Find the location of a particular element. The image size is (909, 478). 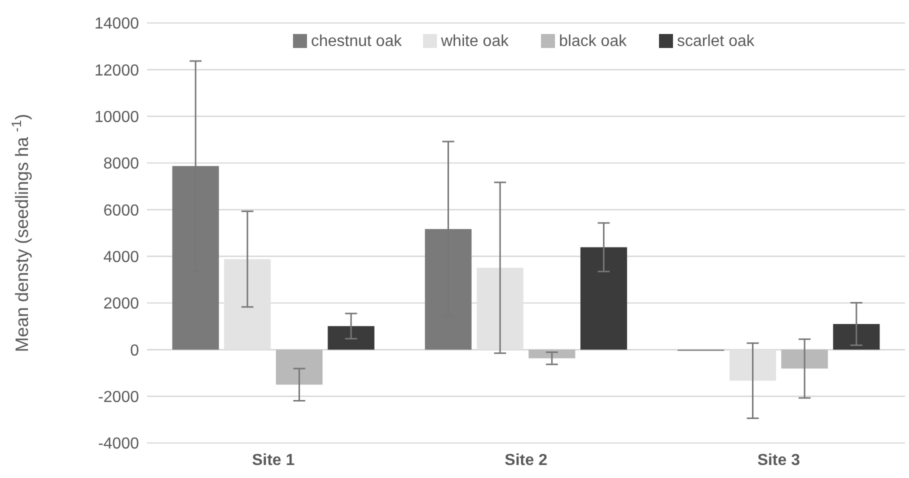

y-tick-label: 4000 is located at coordinates (121, 257).